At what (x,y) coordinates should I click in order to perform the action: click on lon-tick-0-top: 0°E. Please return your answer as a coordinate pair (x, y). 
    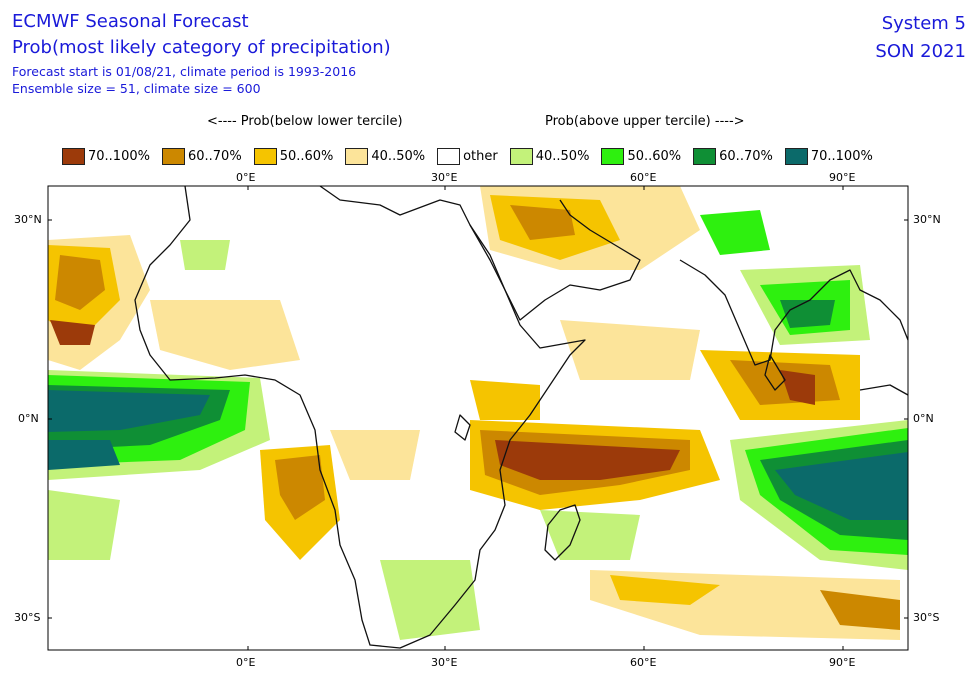
    Looking at the image, I should click on (246, 177).